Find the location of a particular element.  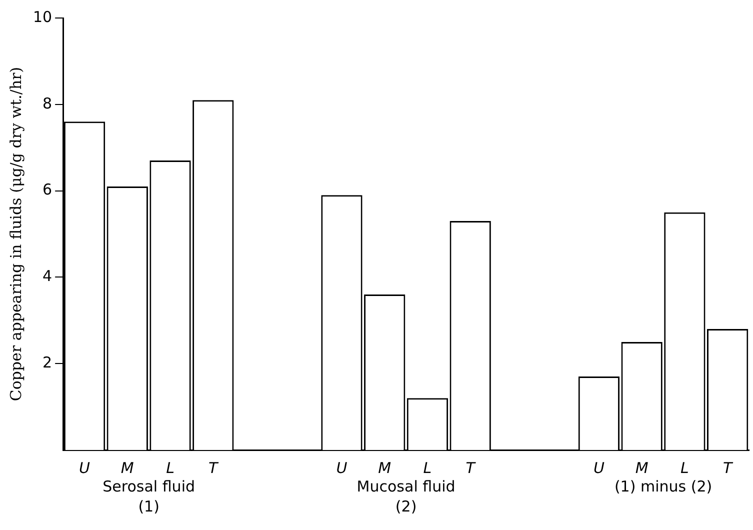

y-tick-label: 4 is located at coordinates (47, 276).